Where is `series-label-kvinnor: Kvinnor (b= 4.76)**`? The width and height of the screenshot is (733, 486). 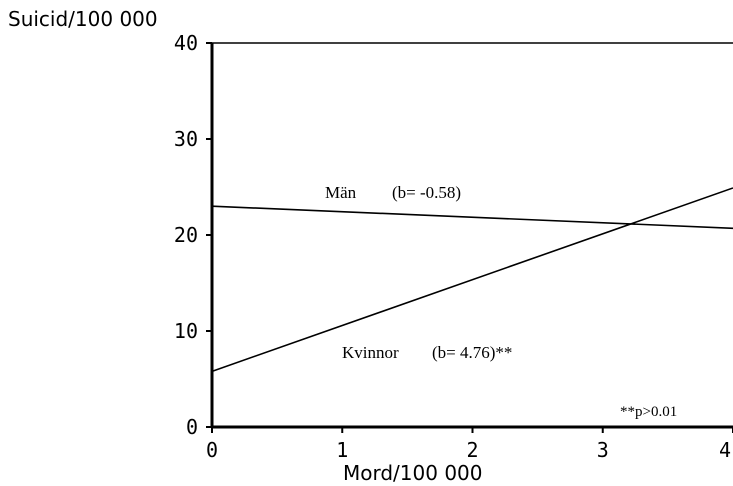 series-label-kvinnor: Kvinnor (b= 4.76)** is located at coordinates (427, 352).